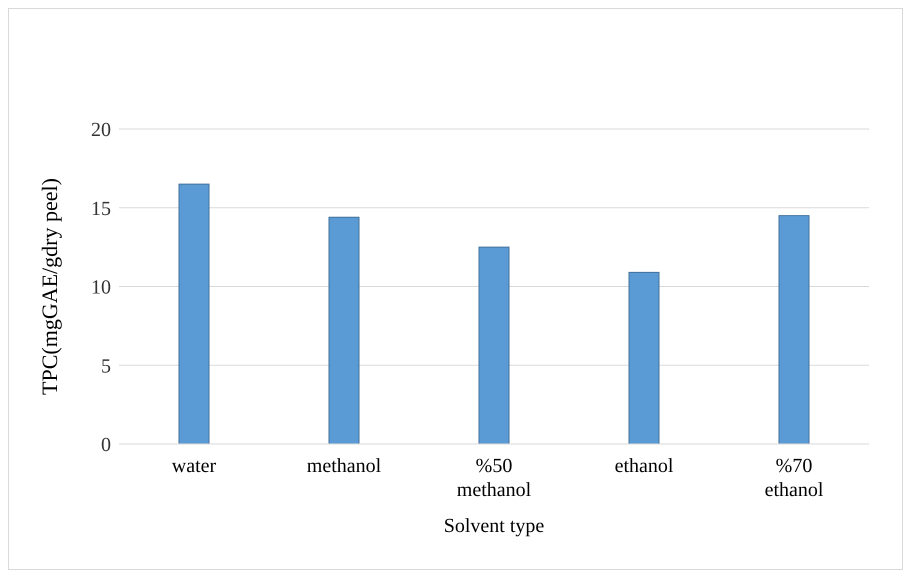  I want to click on y-tick-label: 15, so click(101, 209).